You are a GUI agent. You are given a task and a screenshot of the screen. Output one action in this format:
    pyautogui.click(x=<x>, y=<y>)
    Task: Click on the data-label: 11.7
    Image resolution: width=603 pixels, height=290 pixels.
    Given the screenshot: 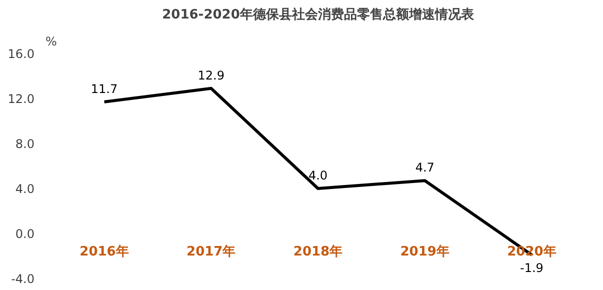 What is the action you would take?
    pyautogui.click(x=104, y=89)
    